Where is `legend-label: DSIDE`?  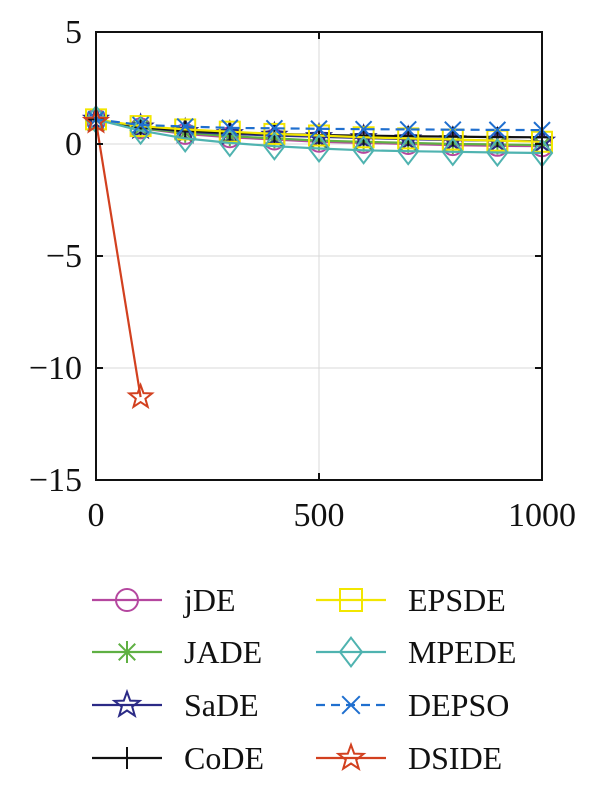 legend-label: DSIDE is located at coordinates (455, 758).